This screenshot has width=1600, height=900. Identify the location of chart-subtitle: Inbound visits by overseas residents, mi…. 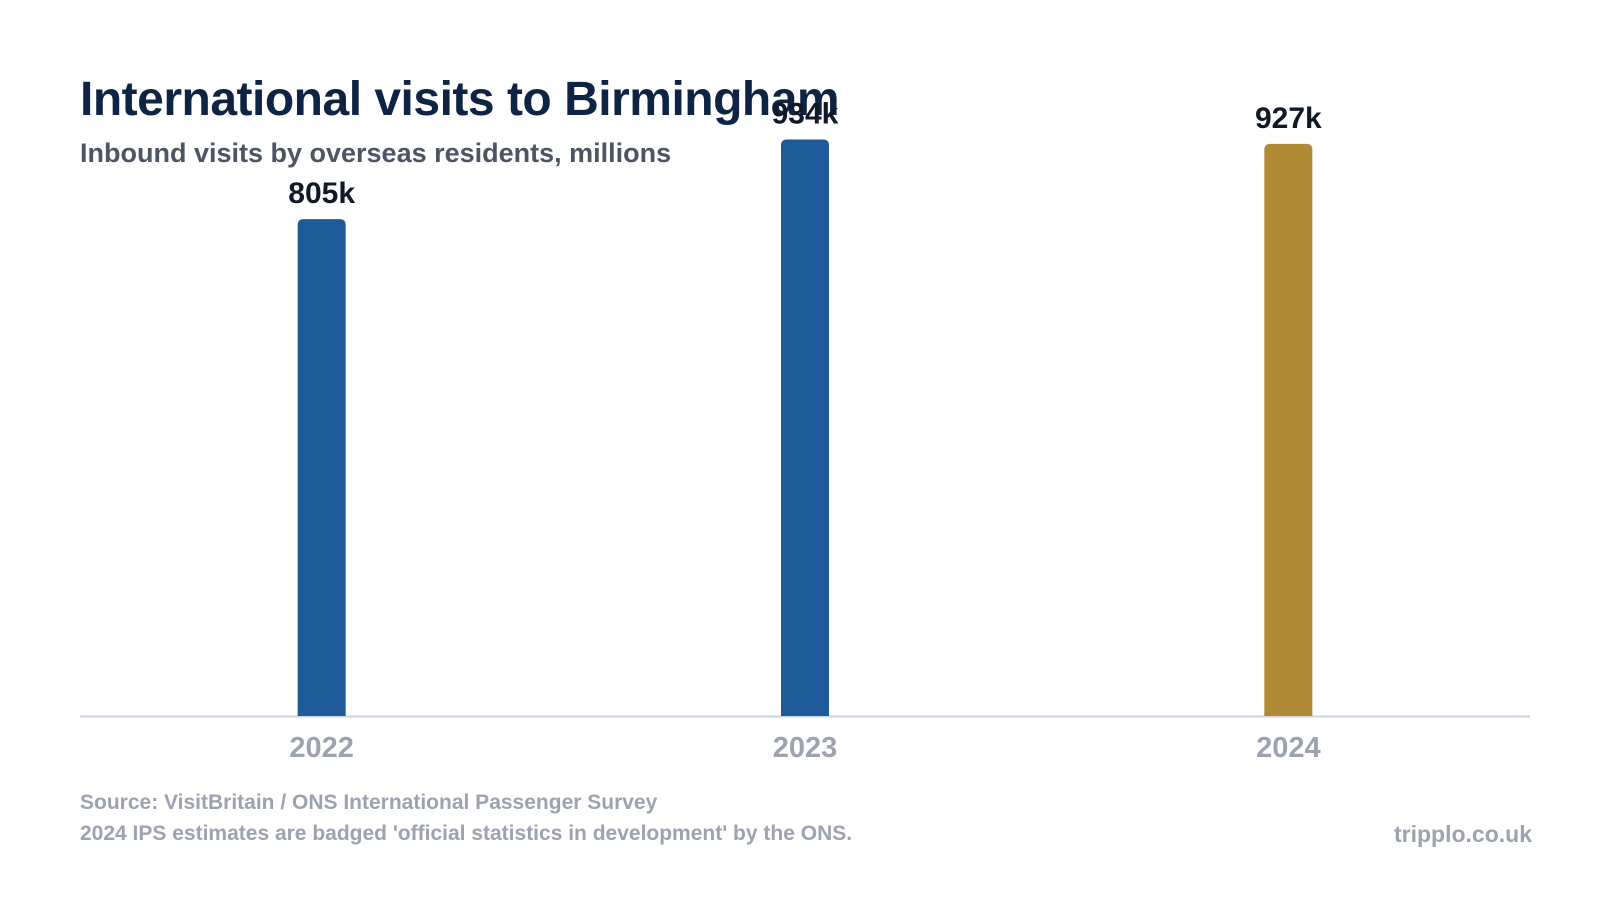
(376, 153).